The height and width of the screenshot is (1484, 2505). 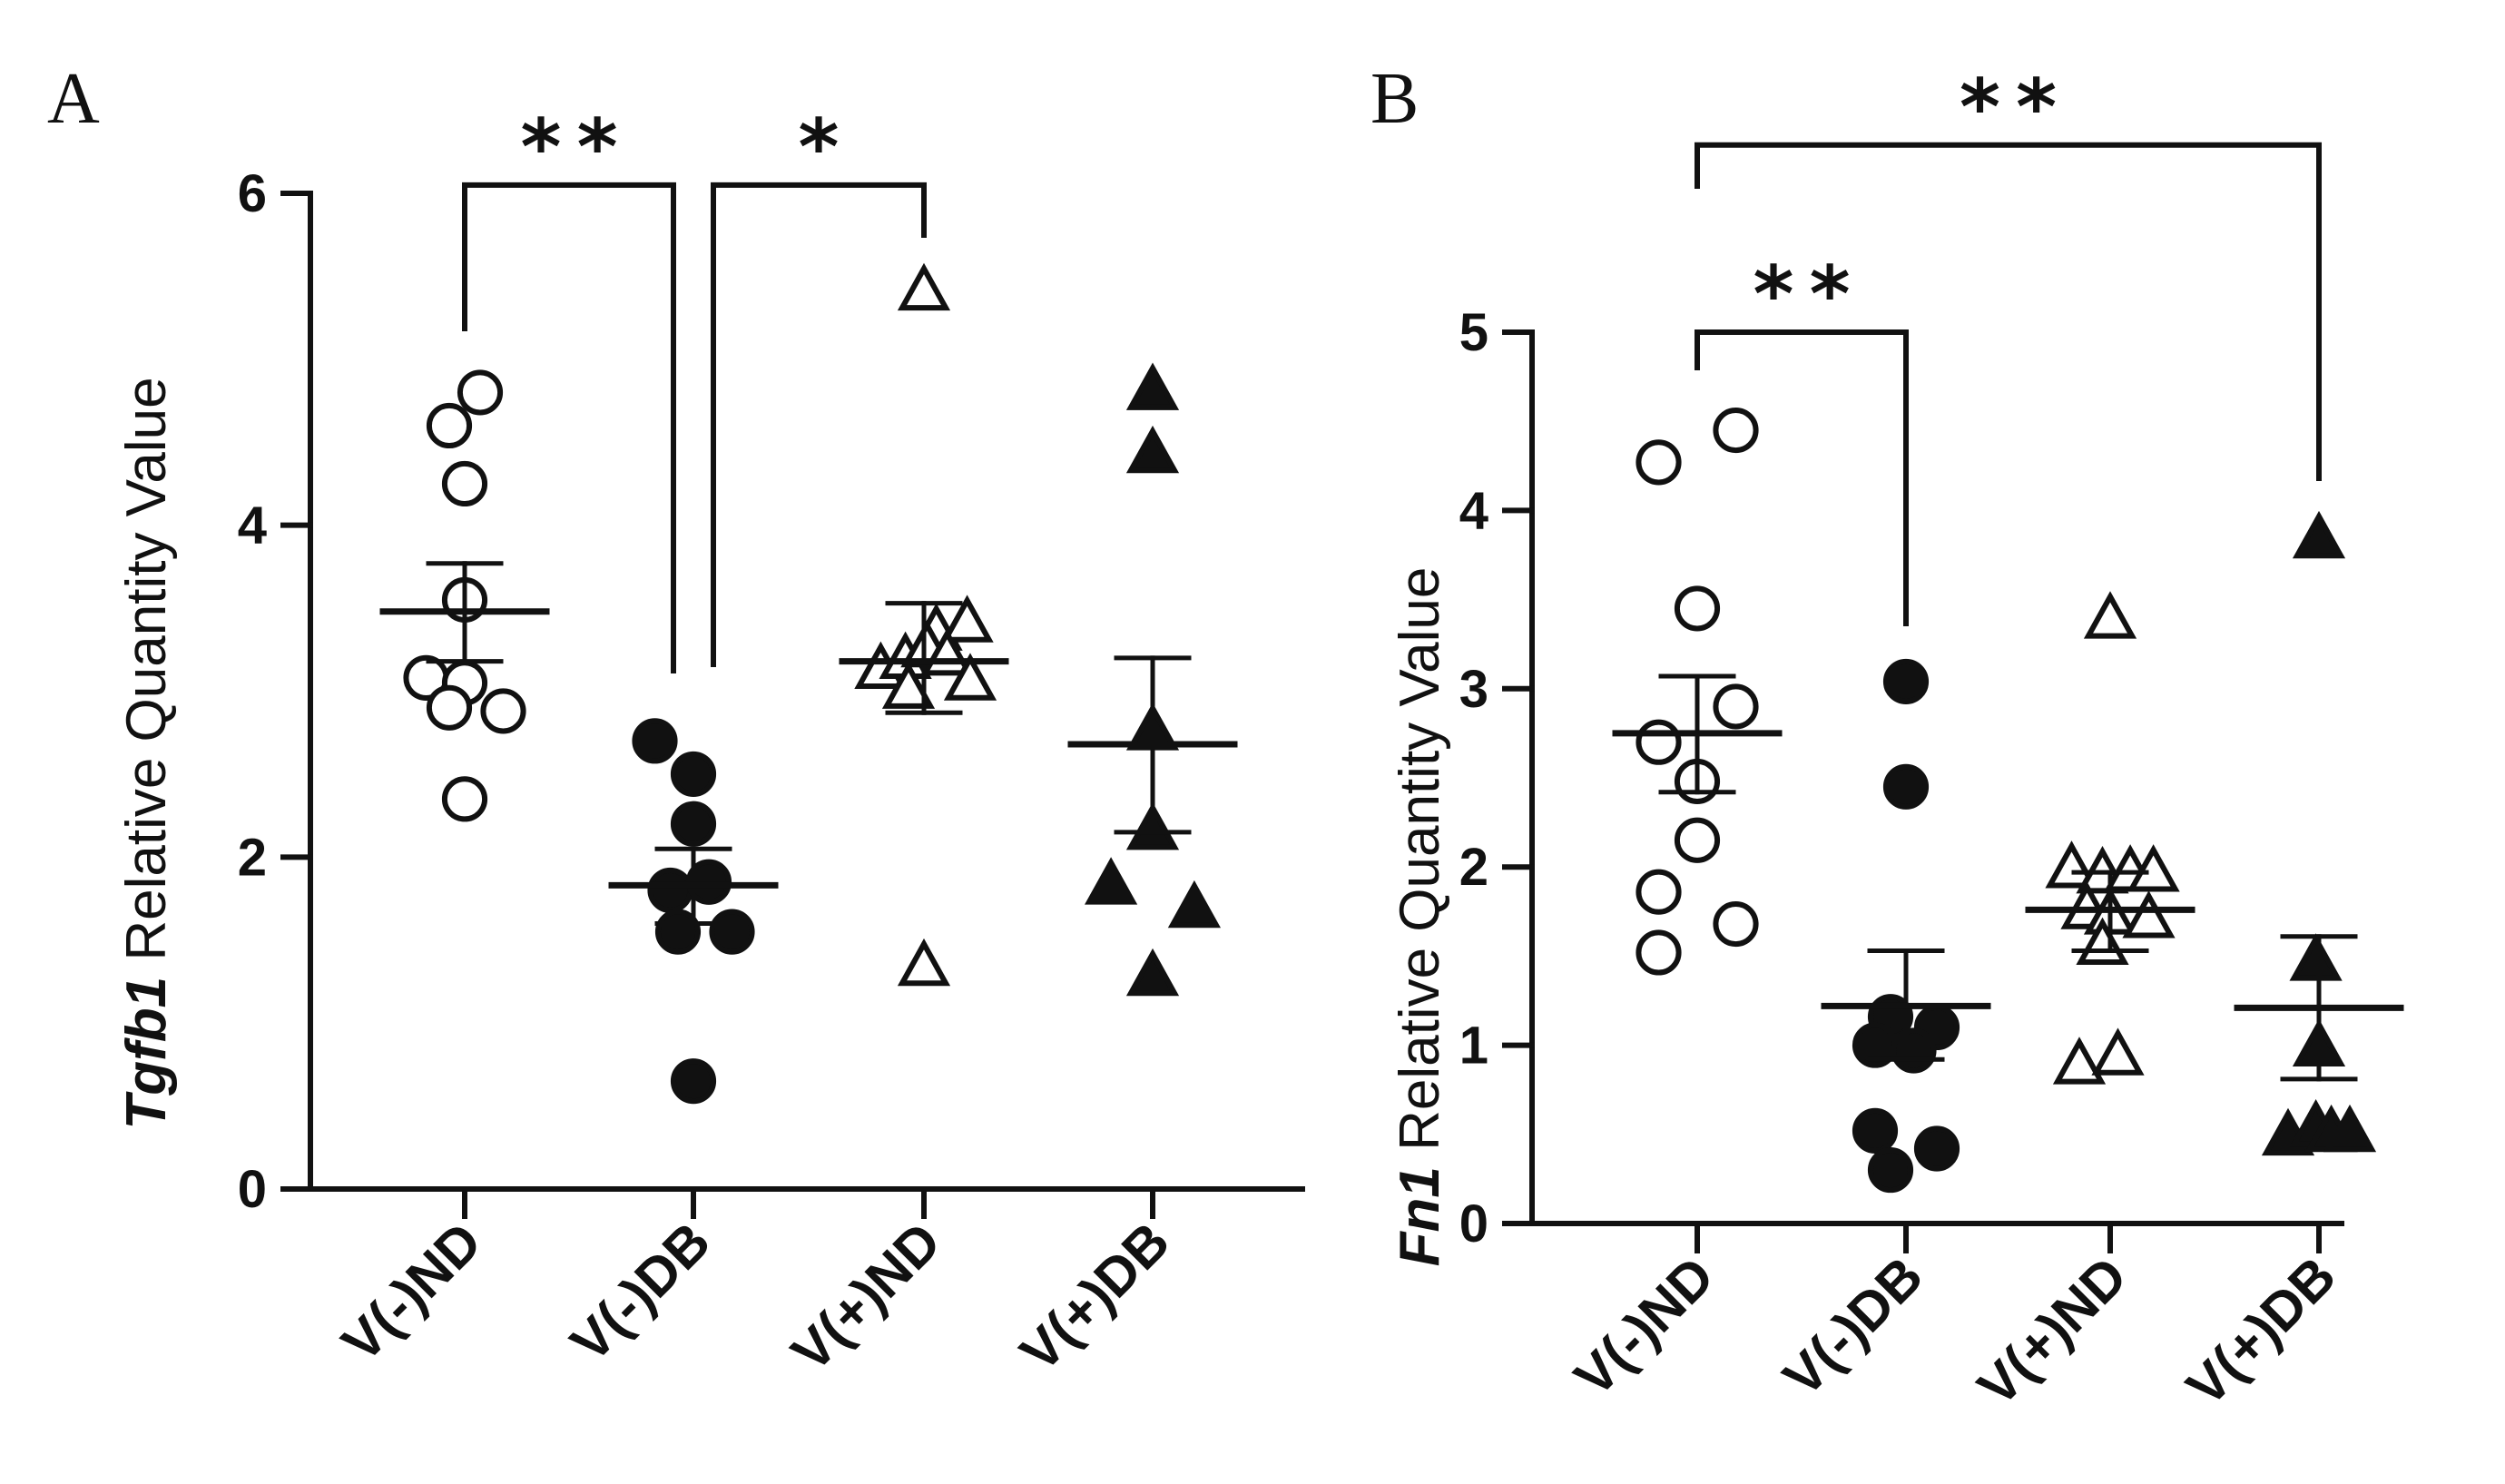 What do you see at coordinates (1474, 332) in the screenshot?
I see `panel-b-y-tick-label: 5` at bounding box center [1474, 332].